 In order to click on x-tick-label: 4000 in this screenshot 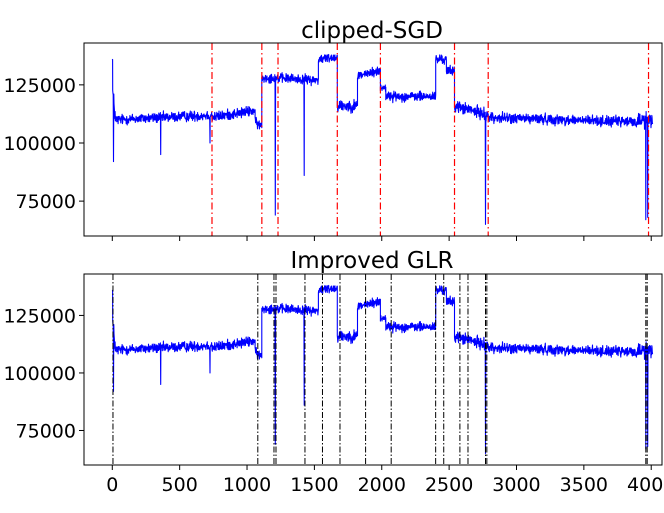, I will do `click(645, 485)`.